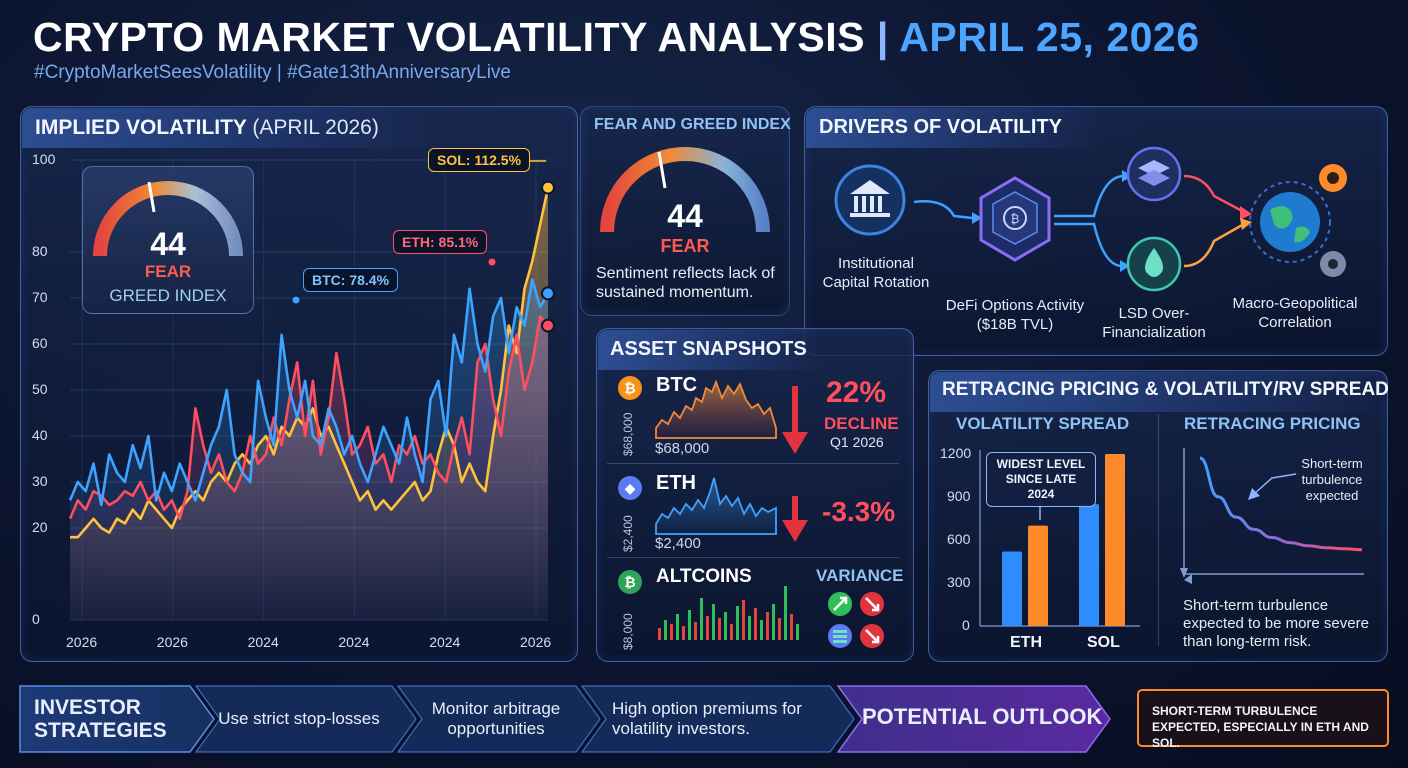  I want to click on pricing-subtitle: RETRACING PRICING, so click(1272, 423).